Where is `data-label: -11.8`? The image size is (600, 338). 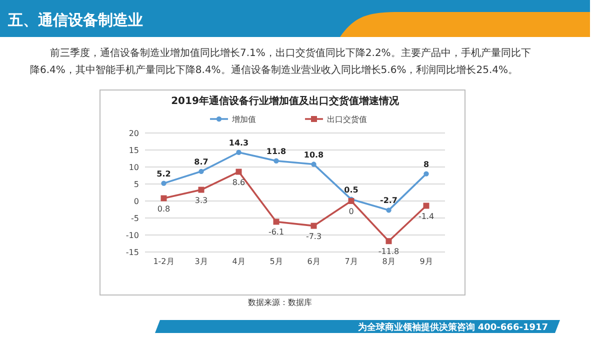
data-label: -11.8 is located at coordinates (389, 251).